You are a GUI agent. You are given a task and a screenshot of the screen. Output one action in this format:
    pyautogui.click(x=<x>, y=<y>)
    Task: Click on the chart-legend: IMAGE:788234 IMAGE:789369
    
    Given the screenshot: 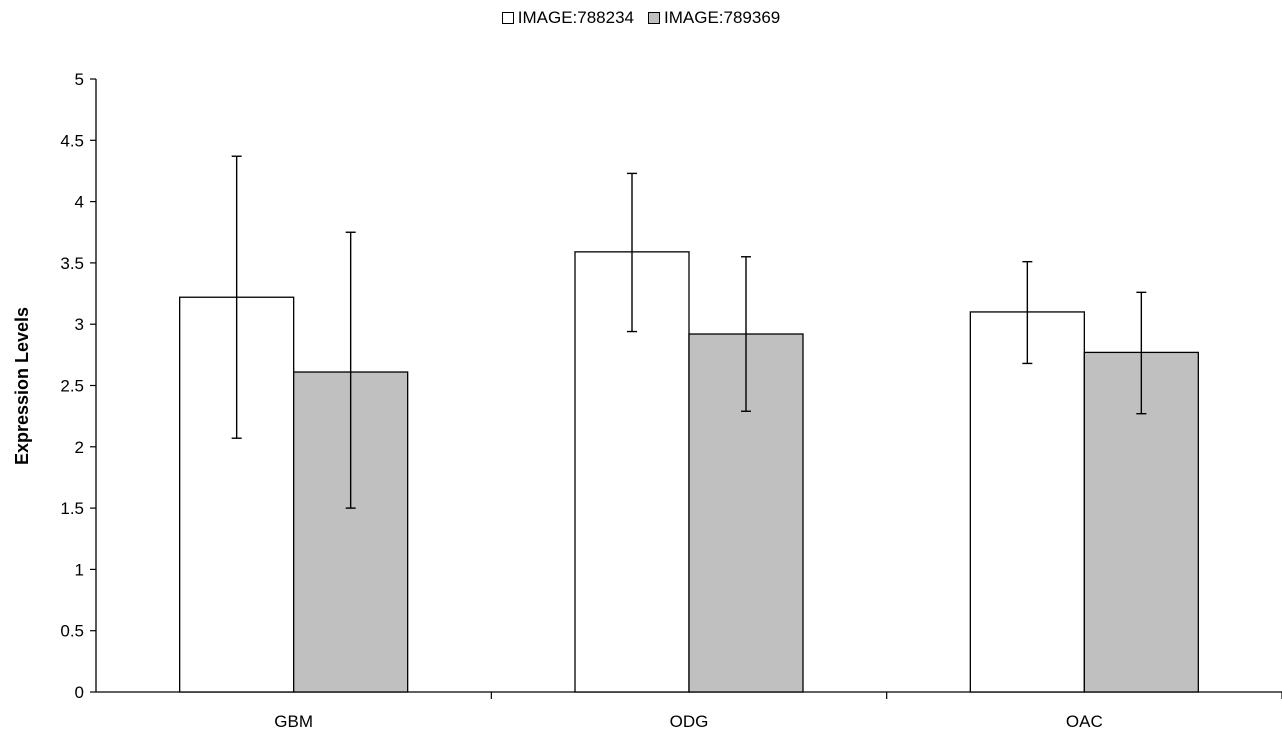 What is the action you would take?
    pyautogui.click(x=641, y=18)
    